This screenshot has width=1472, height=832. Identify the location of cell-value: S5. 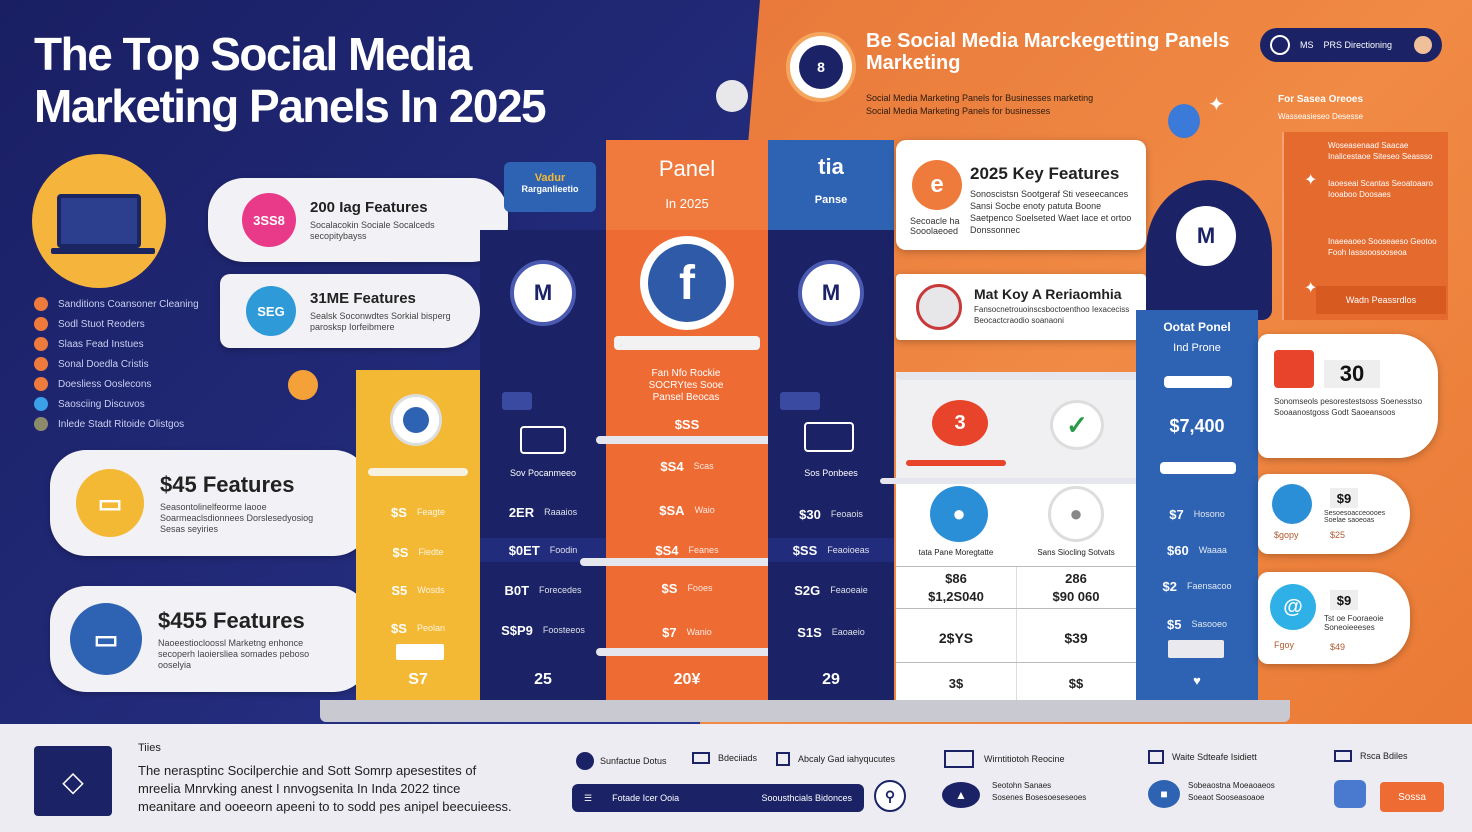
(399, 590).